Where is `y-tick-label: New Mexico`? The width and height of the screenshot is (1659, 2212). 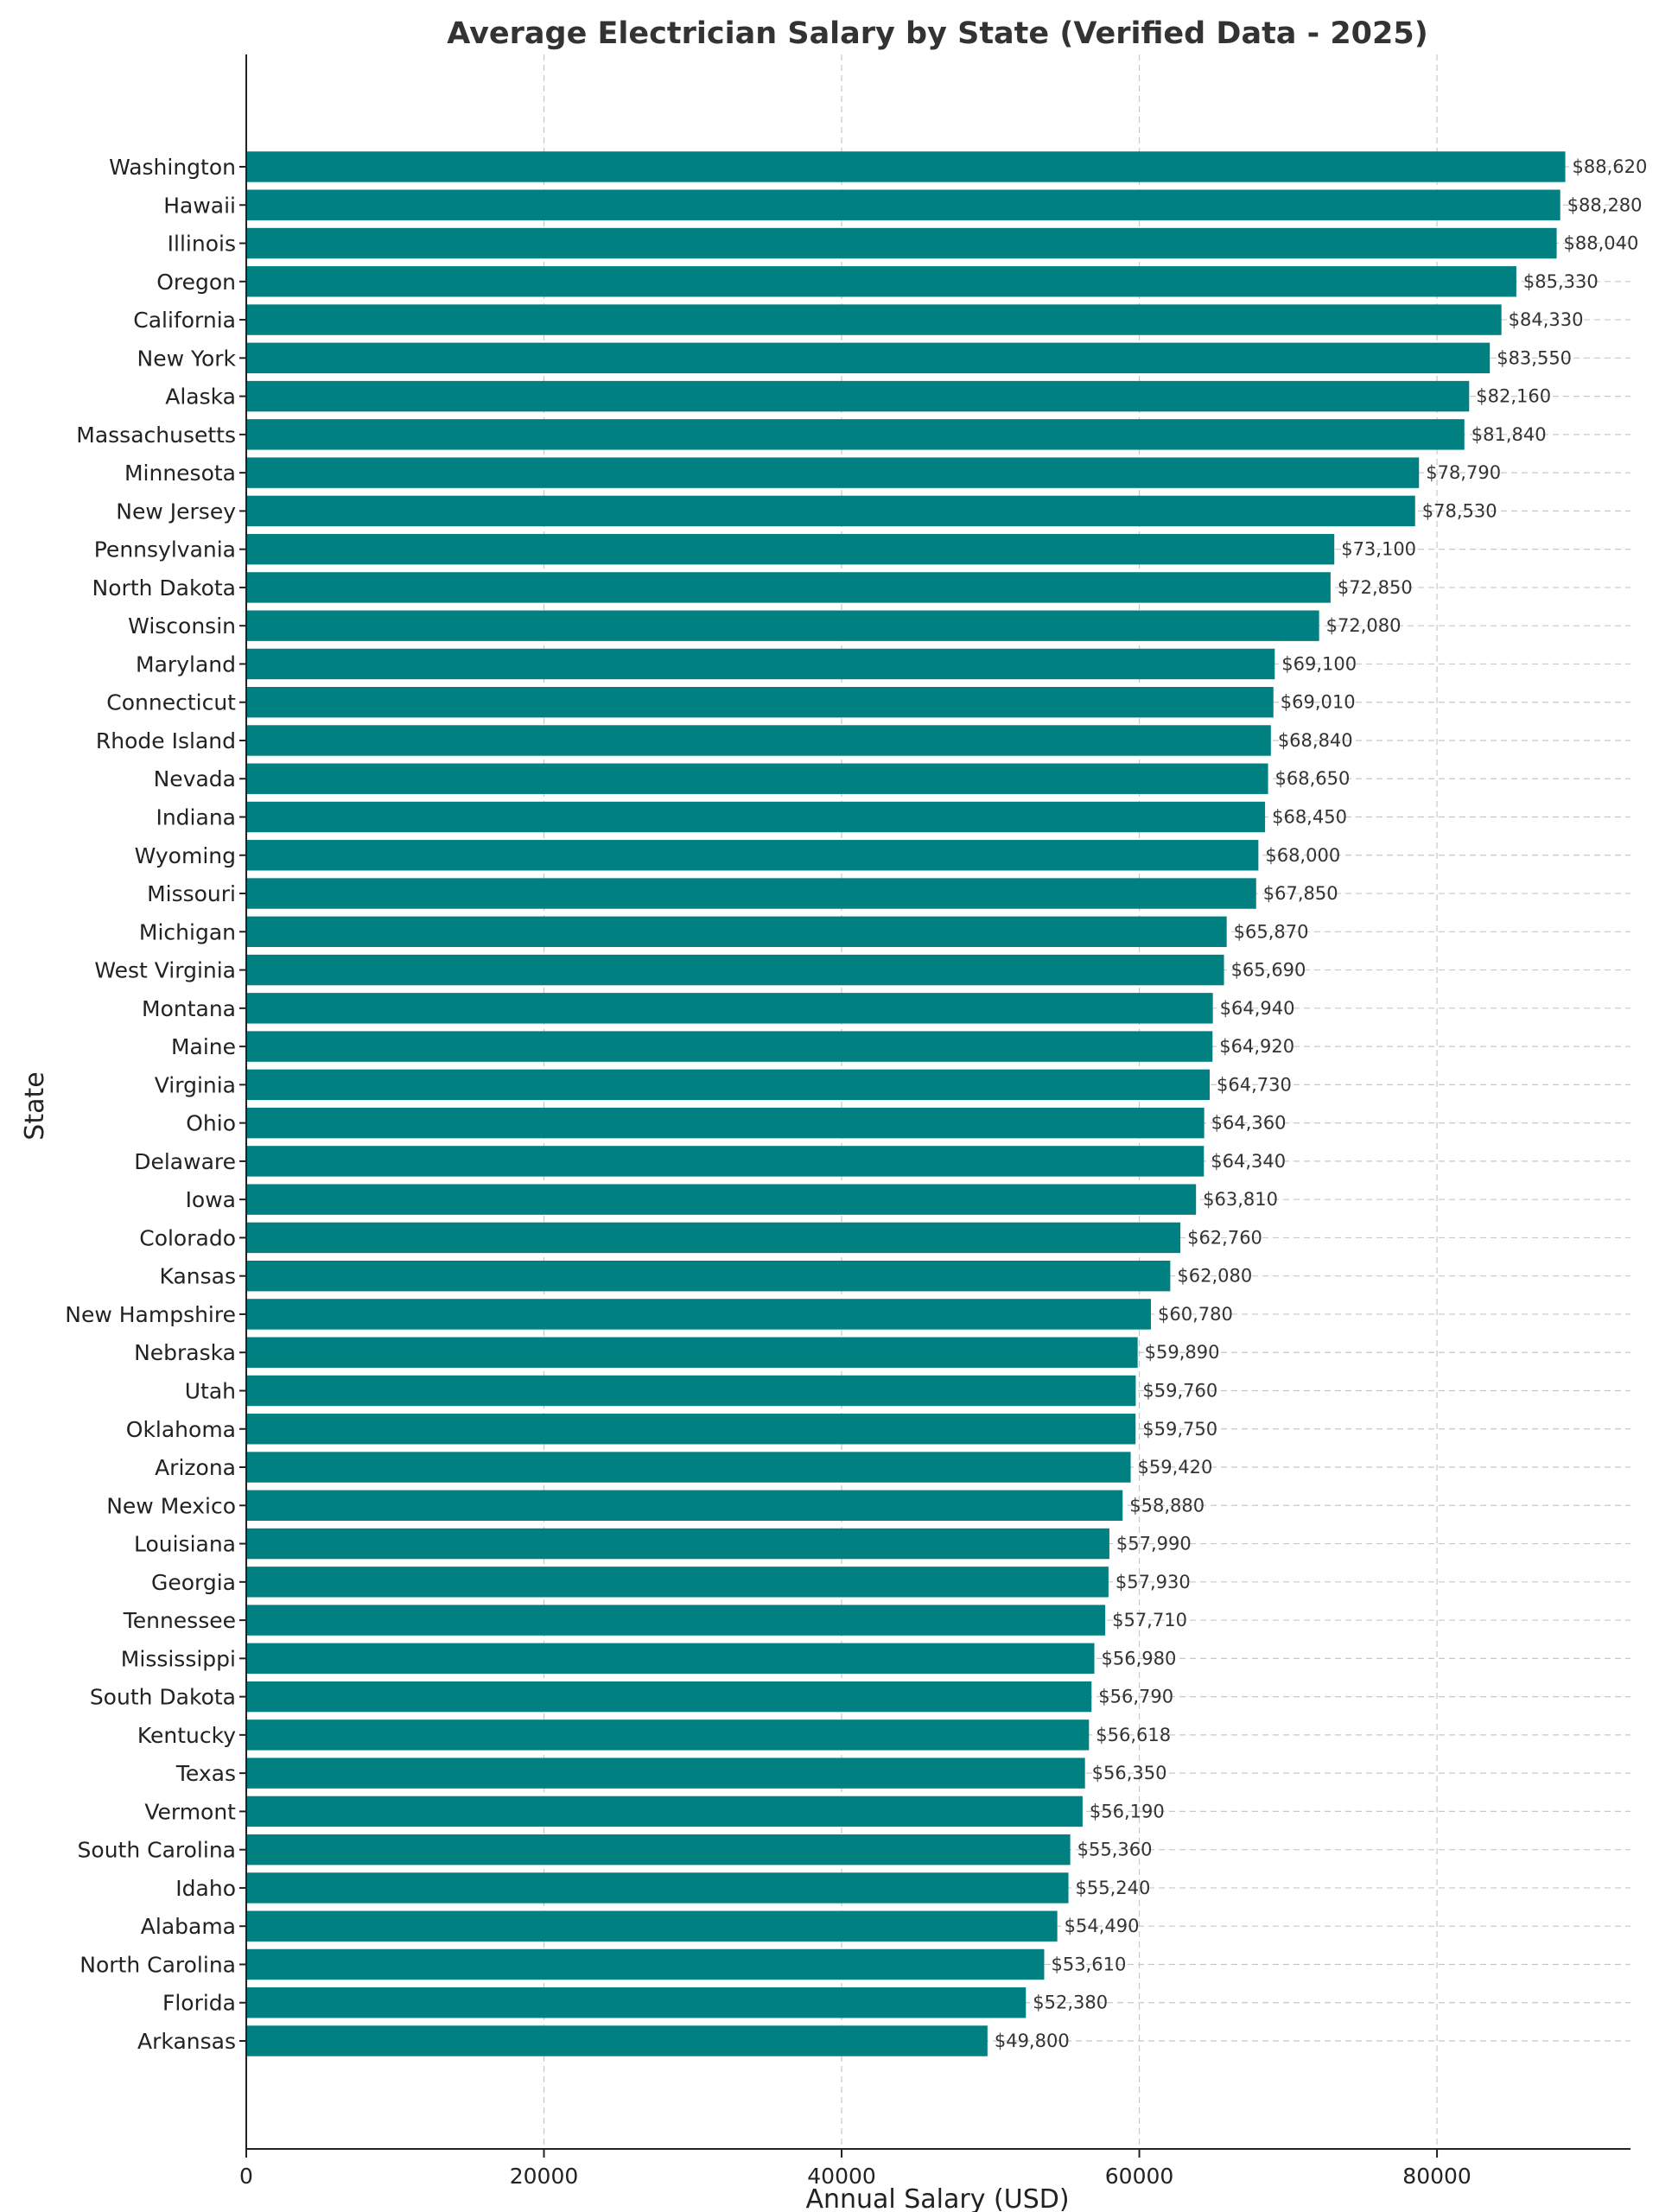 y-tick-label: New Mexico is located at coordinates (171, 1505).